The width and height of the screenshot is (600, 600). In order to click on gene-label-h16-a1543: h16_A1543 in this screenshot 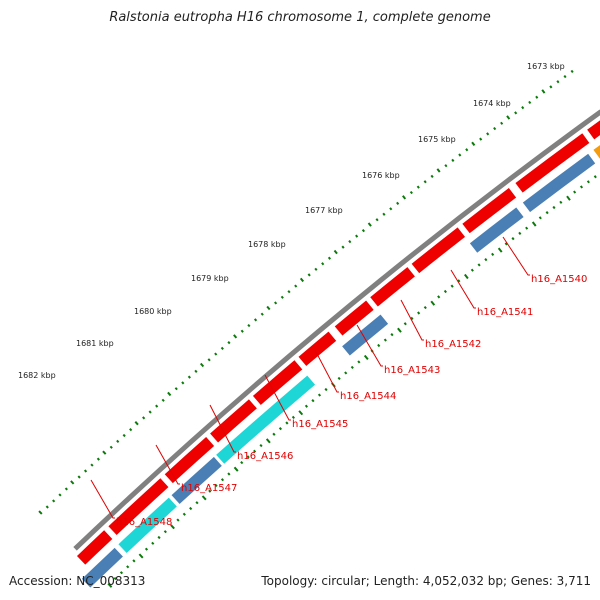, I will do `click(412, 370)`.